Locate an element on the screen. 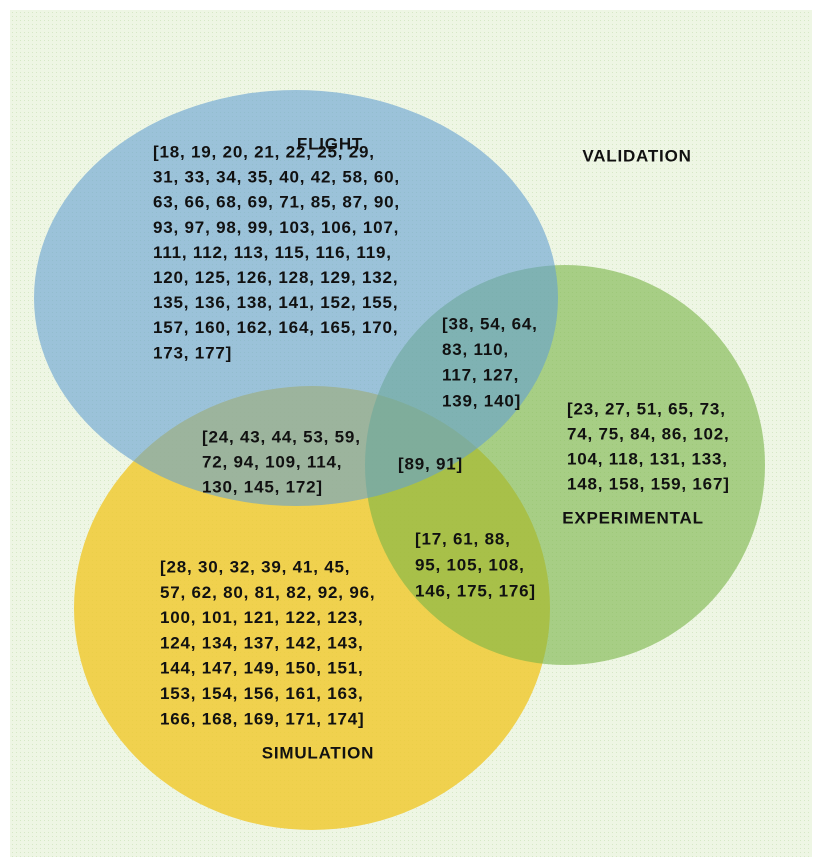  set-label: FLIGHT is located at coordinates (330, 143).